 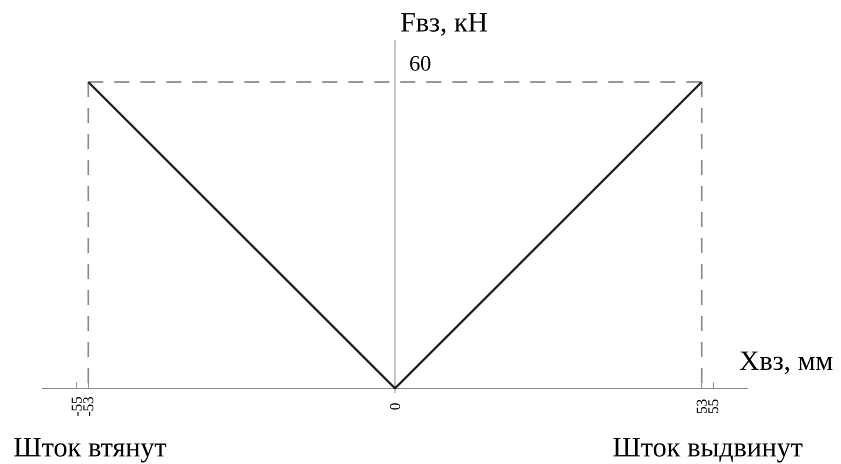 I want to click on x-tick-label: -53, so click(x=88, y=406).